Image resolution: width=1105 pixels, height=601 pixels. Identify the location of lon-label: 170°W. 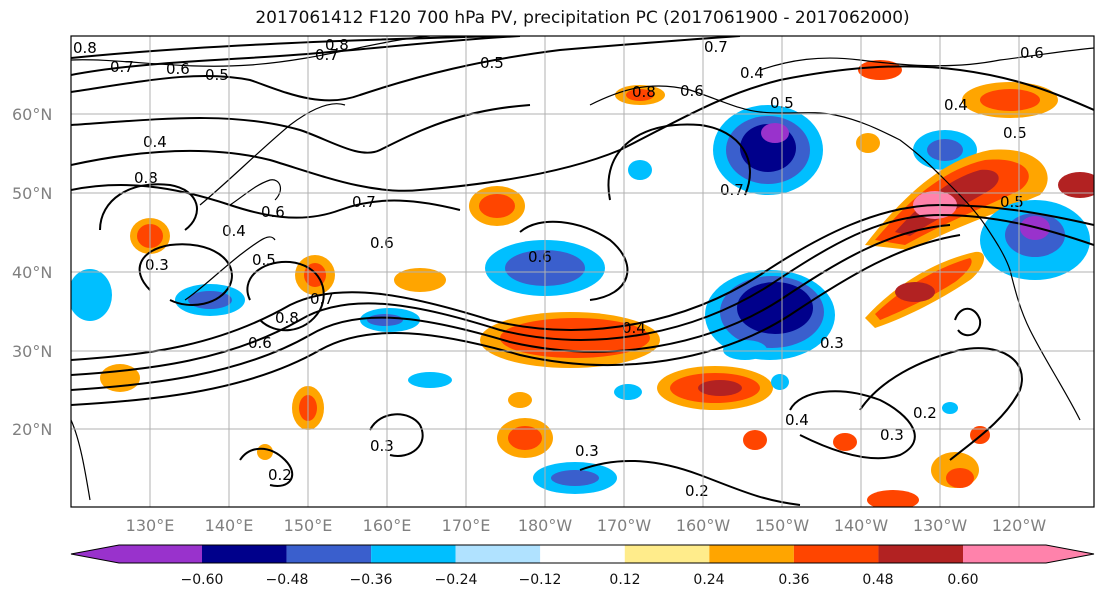
(624, 525).